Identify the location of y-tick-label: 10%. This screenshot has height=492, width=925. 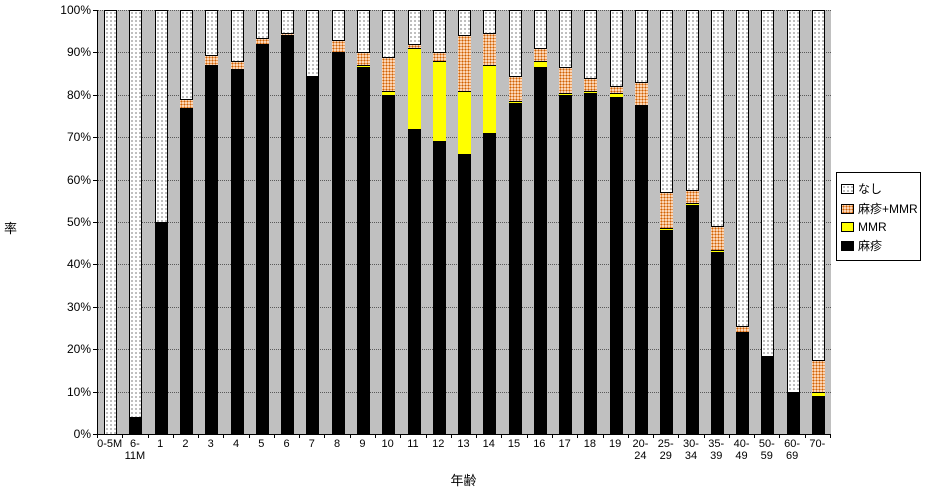
(78, 391).